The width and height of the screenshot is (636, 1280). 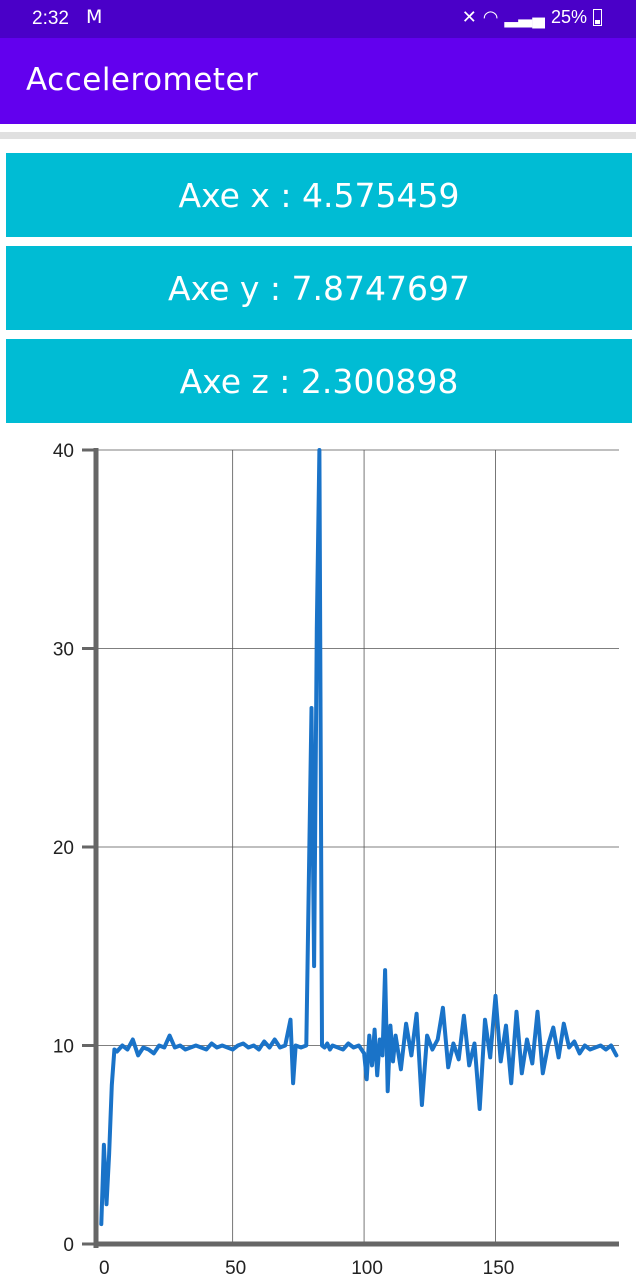 What do you see at coordinates (319, 381) in the screenshot?
I see `axis-z-value: Axe z : 2.300898` at bounding box center [319, 381].